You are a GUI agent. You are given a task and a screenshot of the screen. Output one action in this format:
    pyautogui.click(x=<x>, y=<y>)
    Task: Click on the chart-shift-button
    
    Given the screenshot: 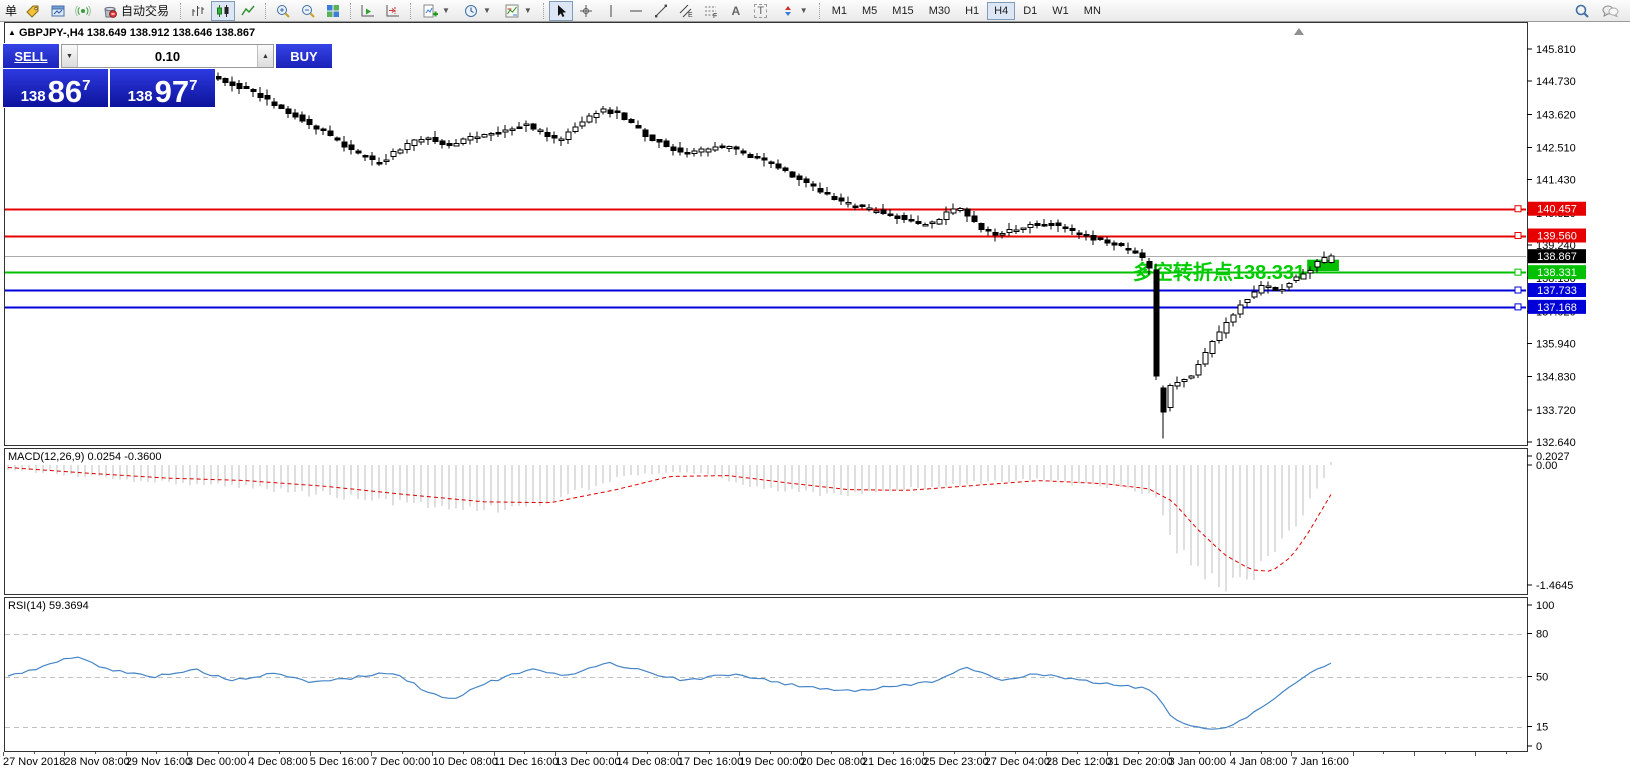 What is the action you would take?
    pyautogui.click(x=393, y=11)
    